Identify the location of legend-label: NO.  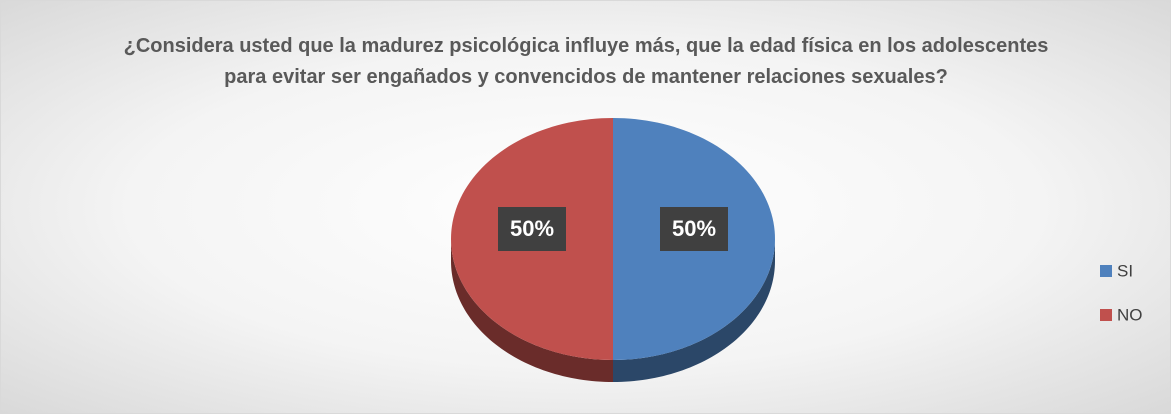
(1130, 314).